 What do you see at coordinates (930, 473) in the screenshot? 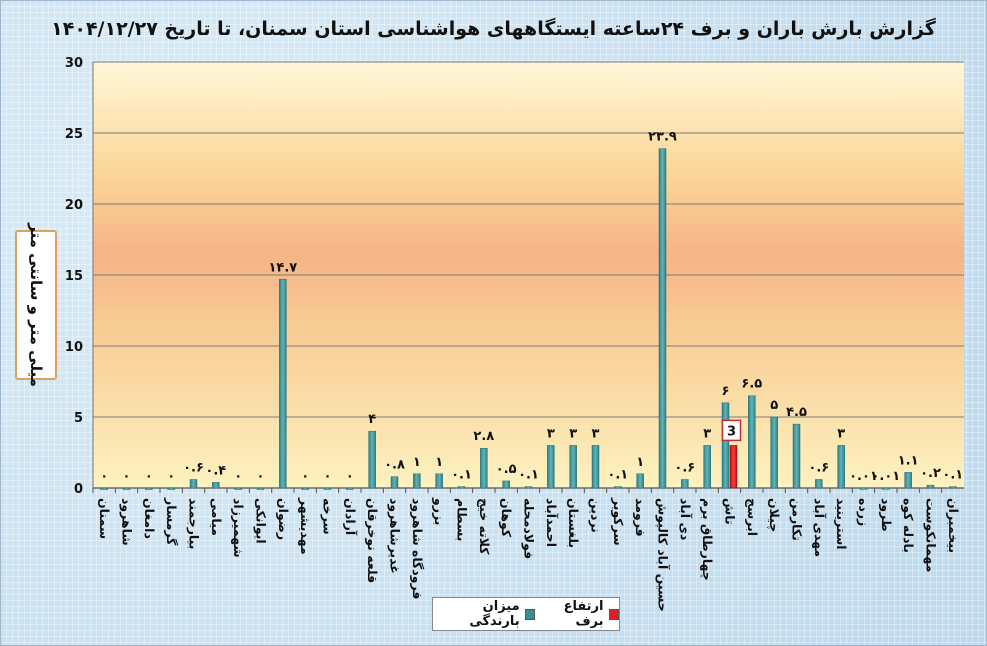
I see `rain-data-label: ۰.۲` at bounding box center [930, 473].